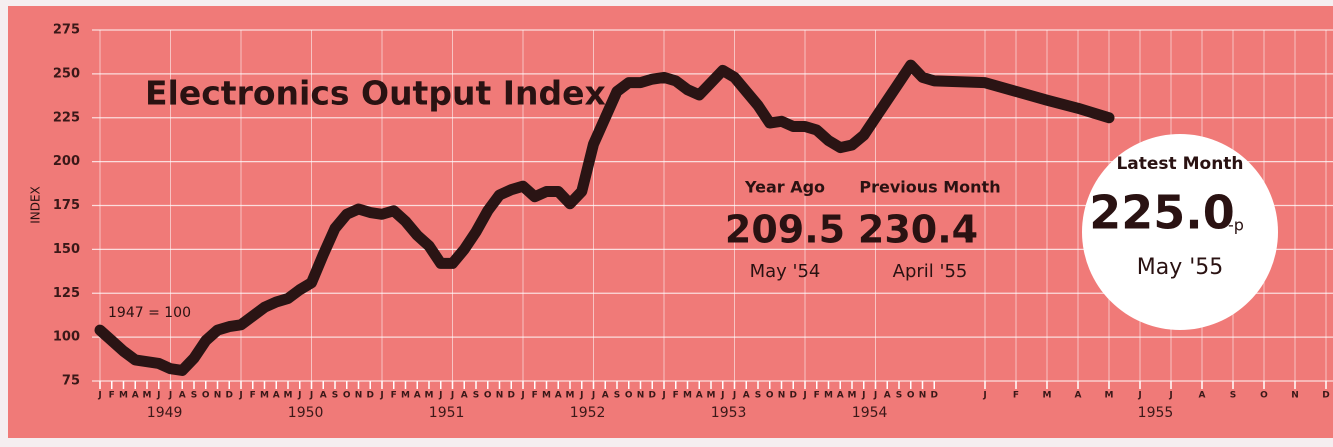  Describe the element at coordinates (66, 161) in the screenshot. I see `y-tick-label: 200` at that location.